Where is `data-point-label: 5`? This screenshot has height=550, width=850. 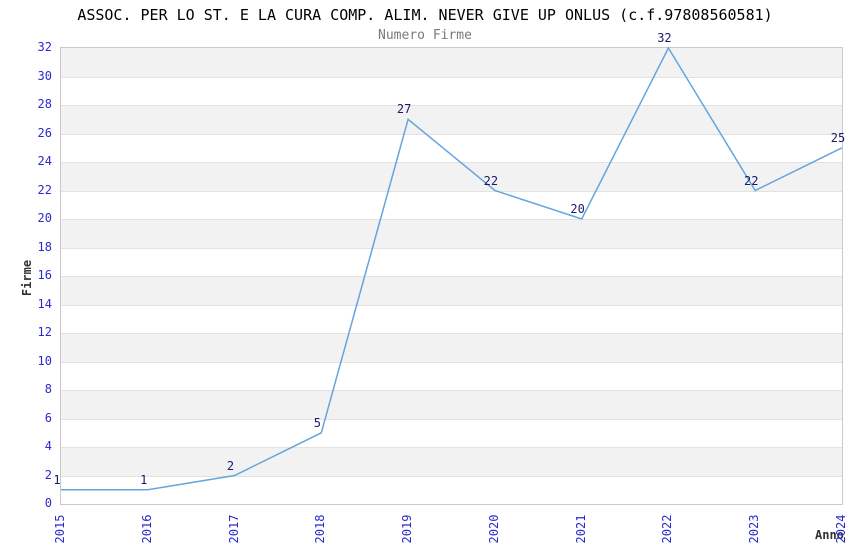 data-point-label: 5 is located at coordinates (317, 422).